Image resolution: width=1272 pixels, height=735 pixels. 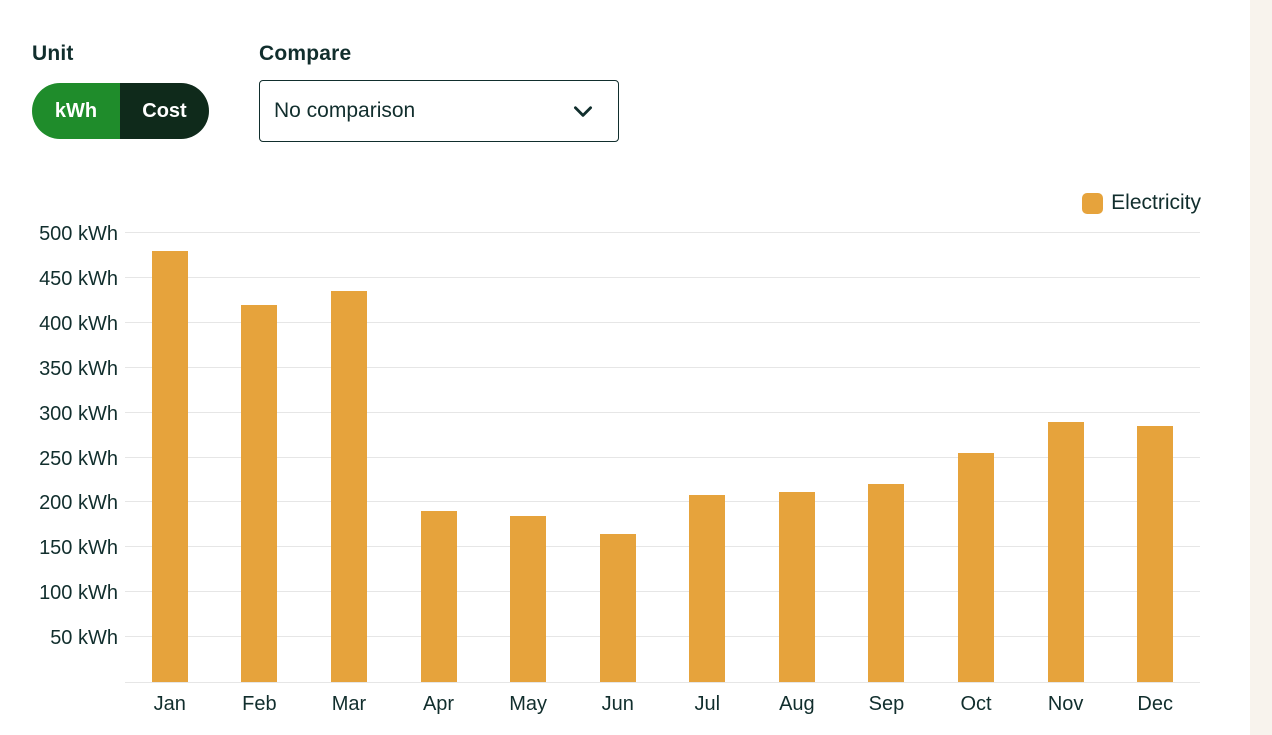 I want to click on bar-feb, so click(x=259, y=493).